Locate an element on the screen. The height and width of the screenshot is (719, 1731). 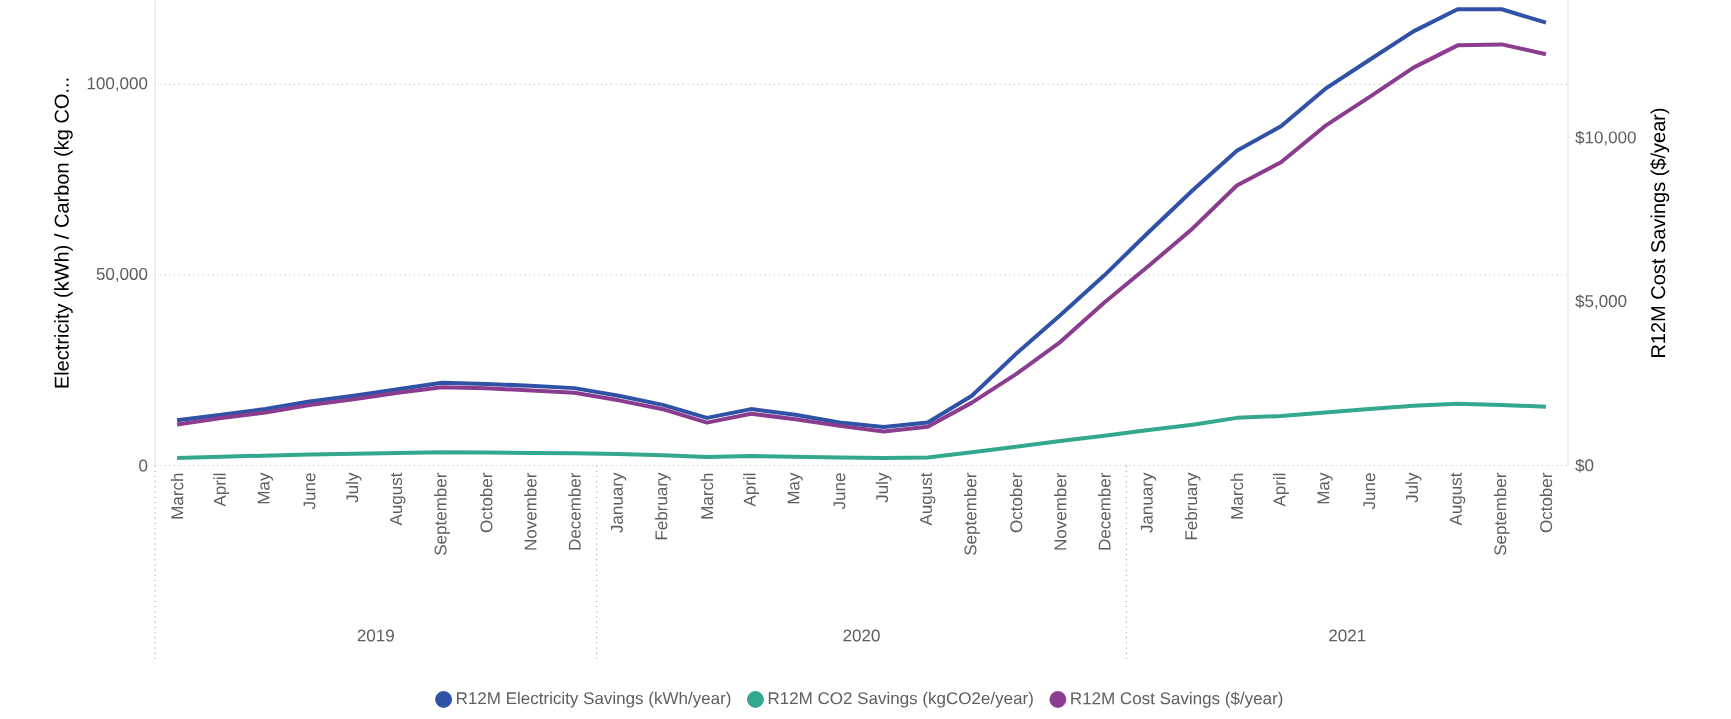
text: 2021 is located at coordinates (1347, 635).